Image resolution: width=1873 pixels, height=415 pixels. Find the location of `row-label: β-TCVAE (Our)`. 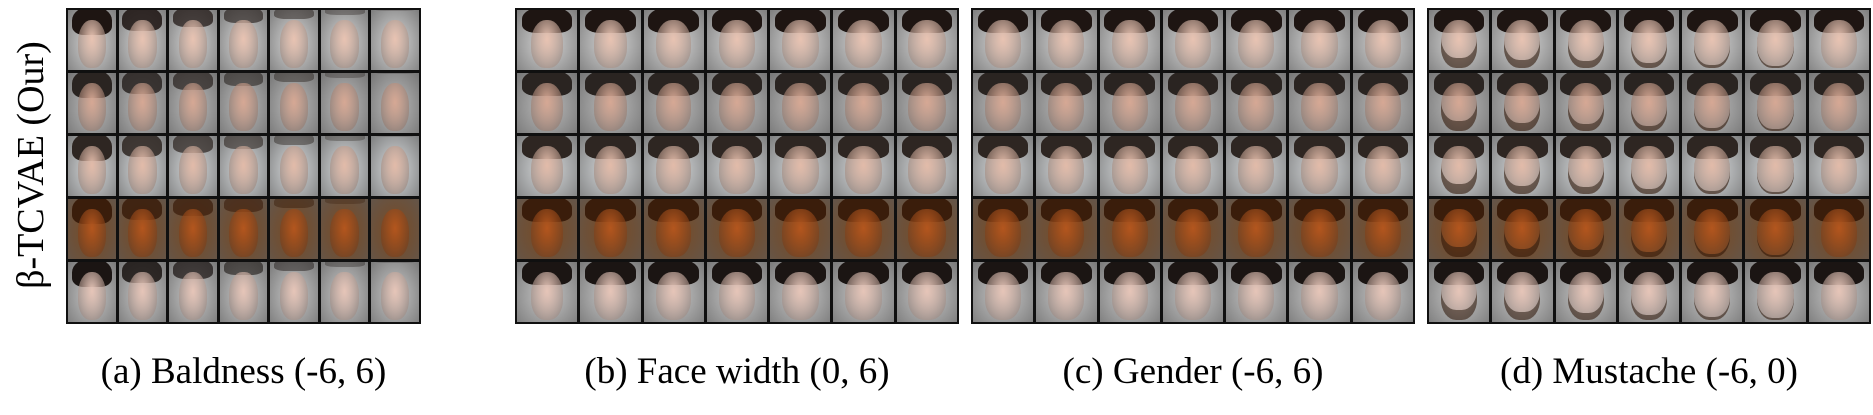

row-label: β-TCVAE (Our) is located at coordinates (31, 165).